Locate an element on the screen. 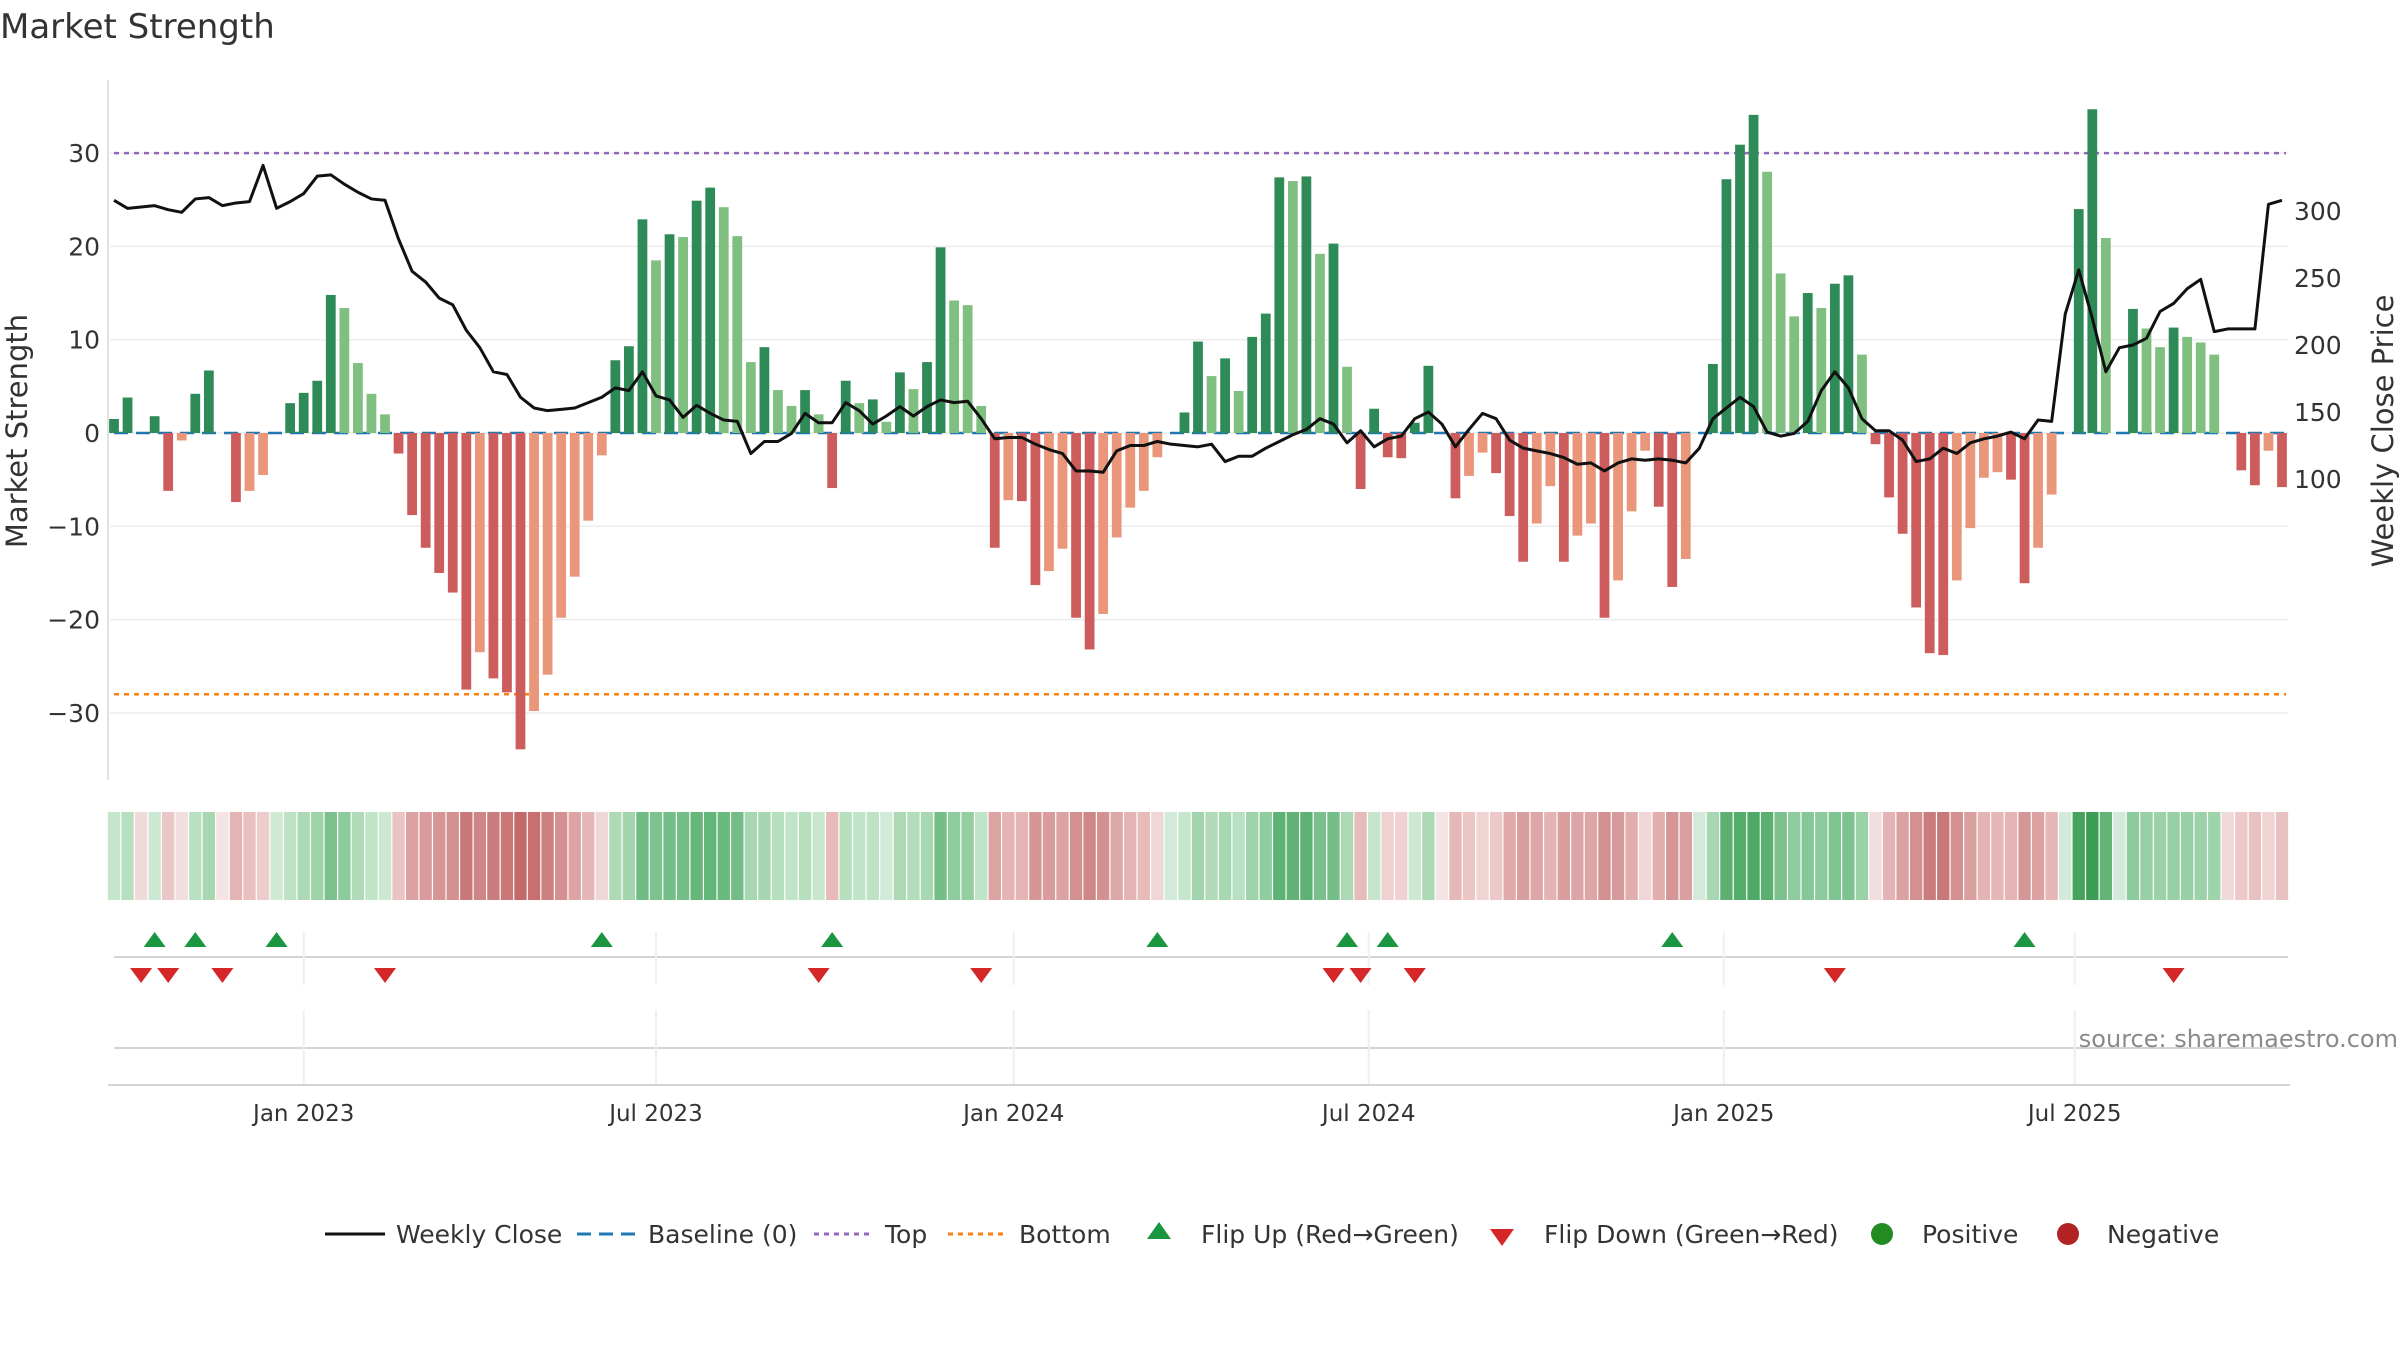 This screenshot has height=1350, width=2400. source-note: source: sharemaestro.com is located at coordinates (2238, 1039).